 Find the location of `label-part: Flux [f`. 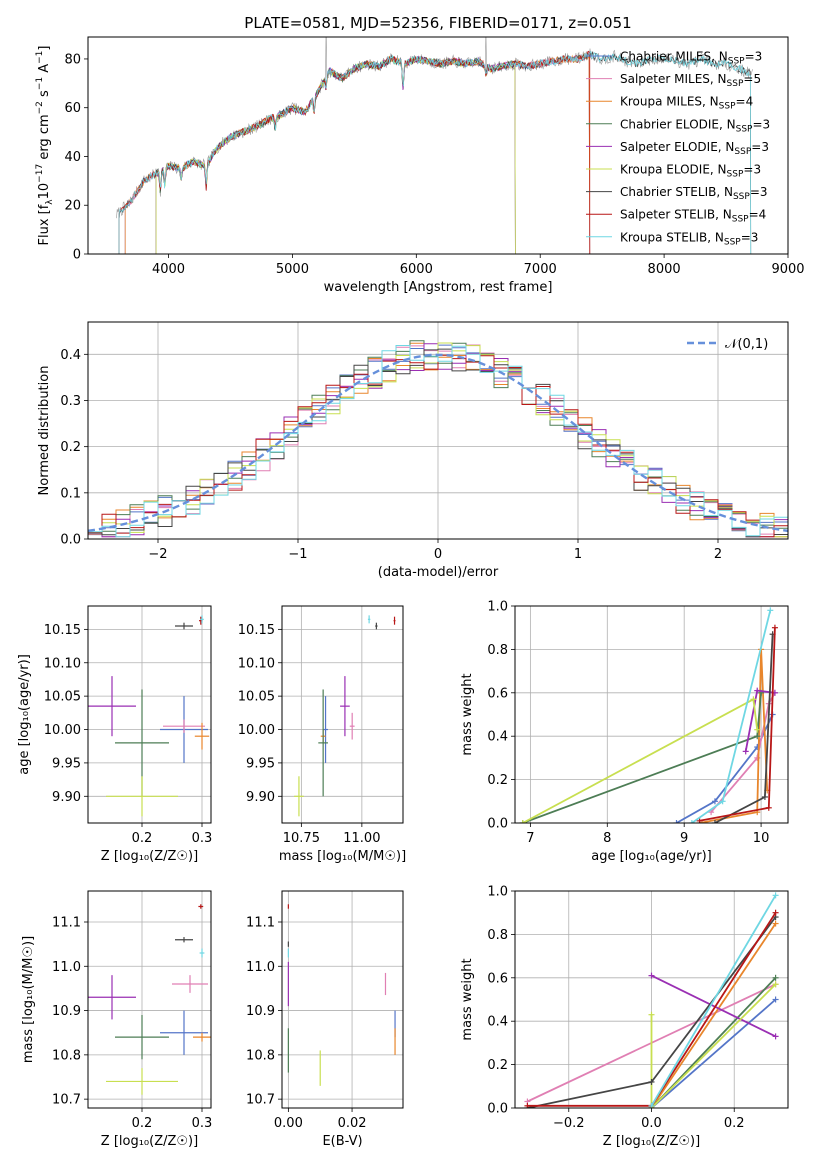

label-part: Flux [f is located at coordinates (44, 224).